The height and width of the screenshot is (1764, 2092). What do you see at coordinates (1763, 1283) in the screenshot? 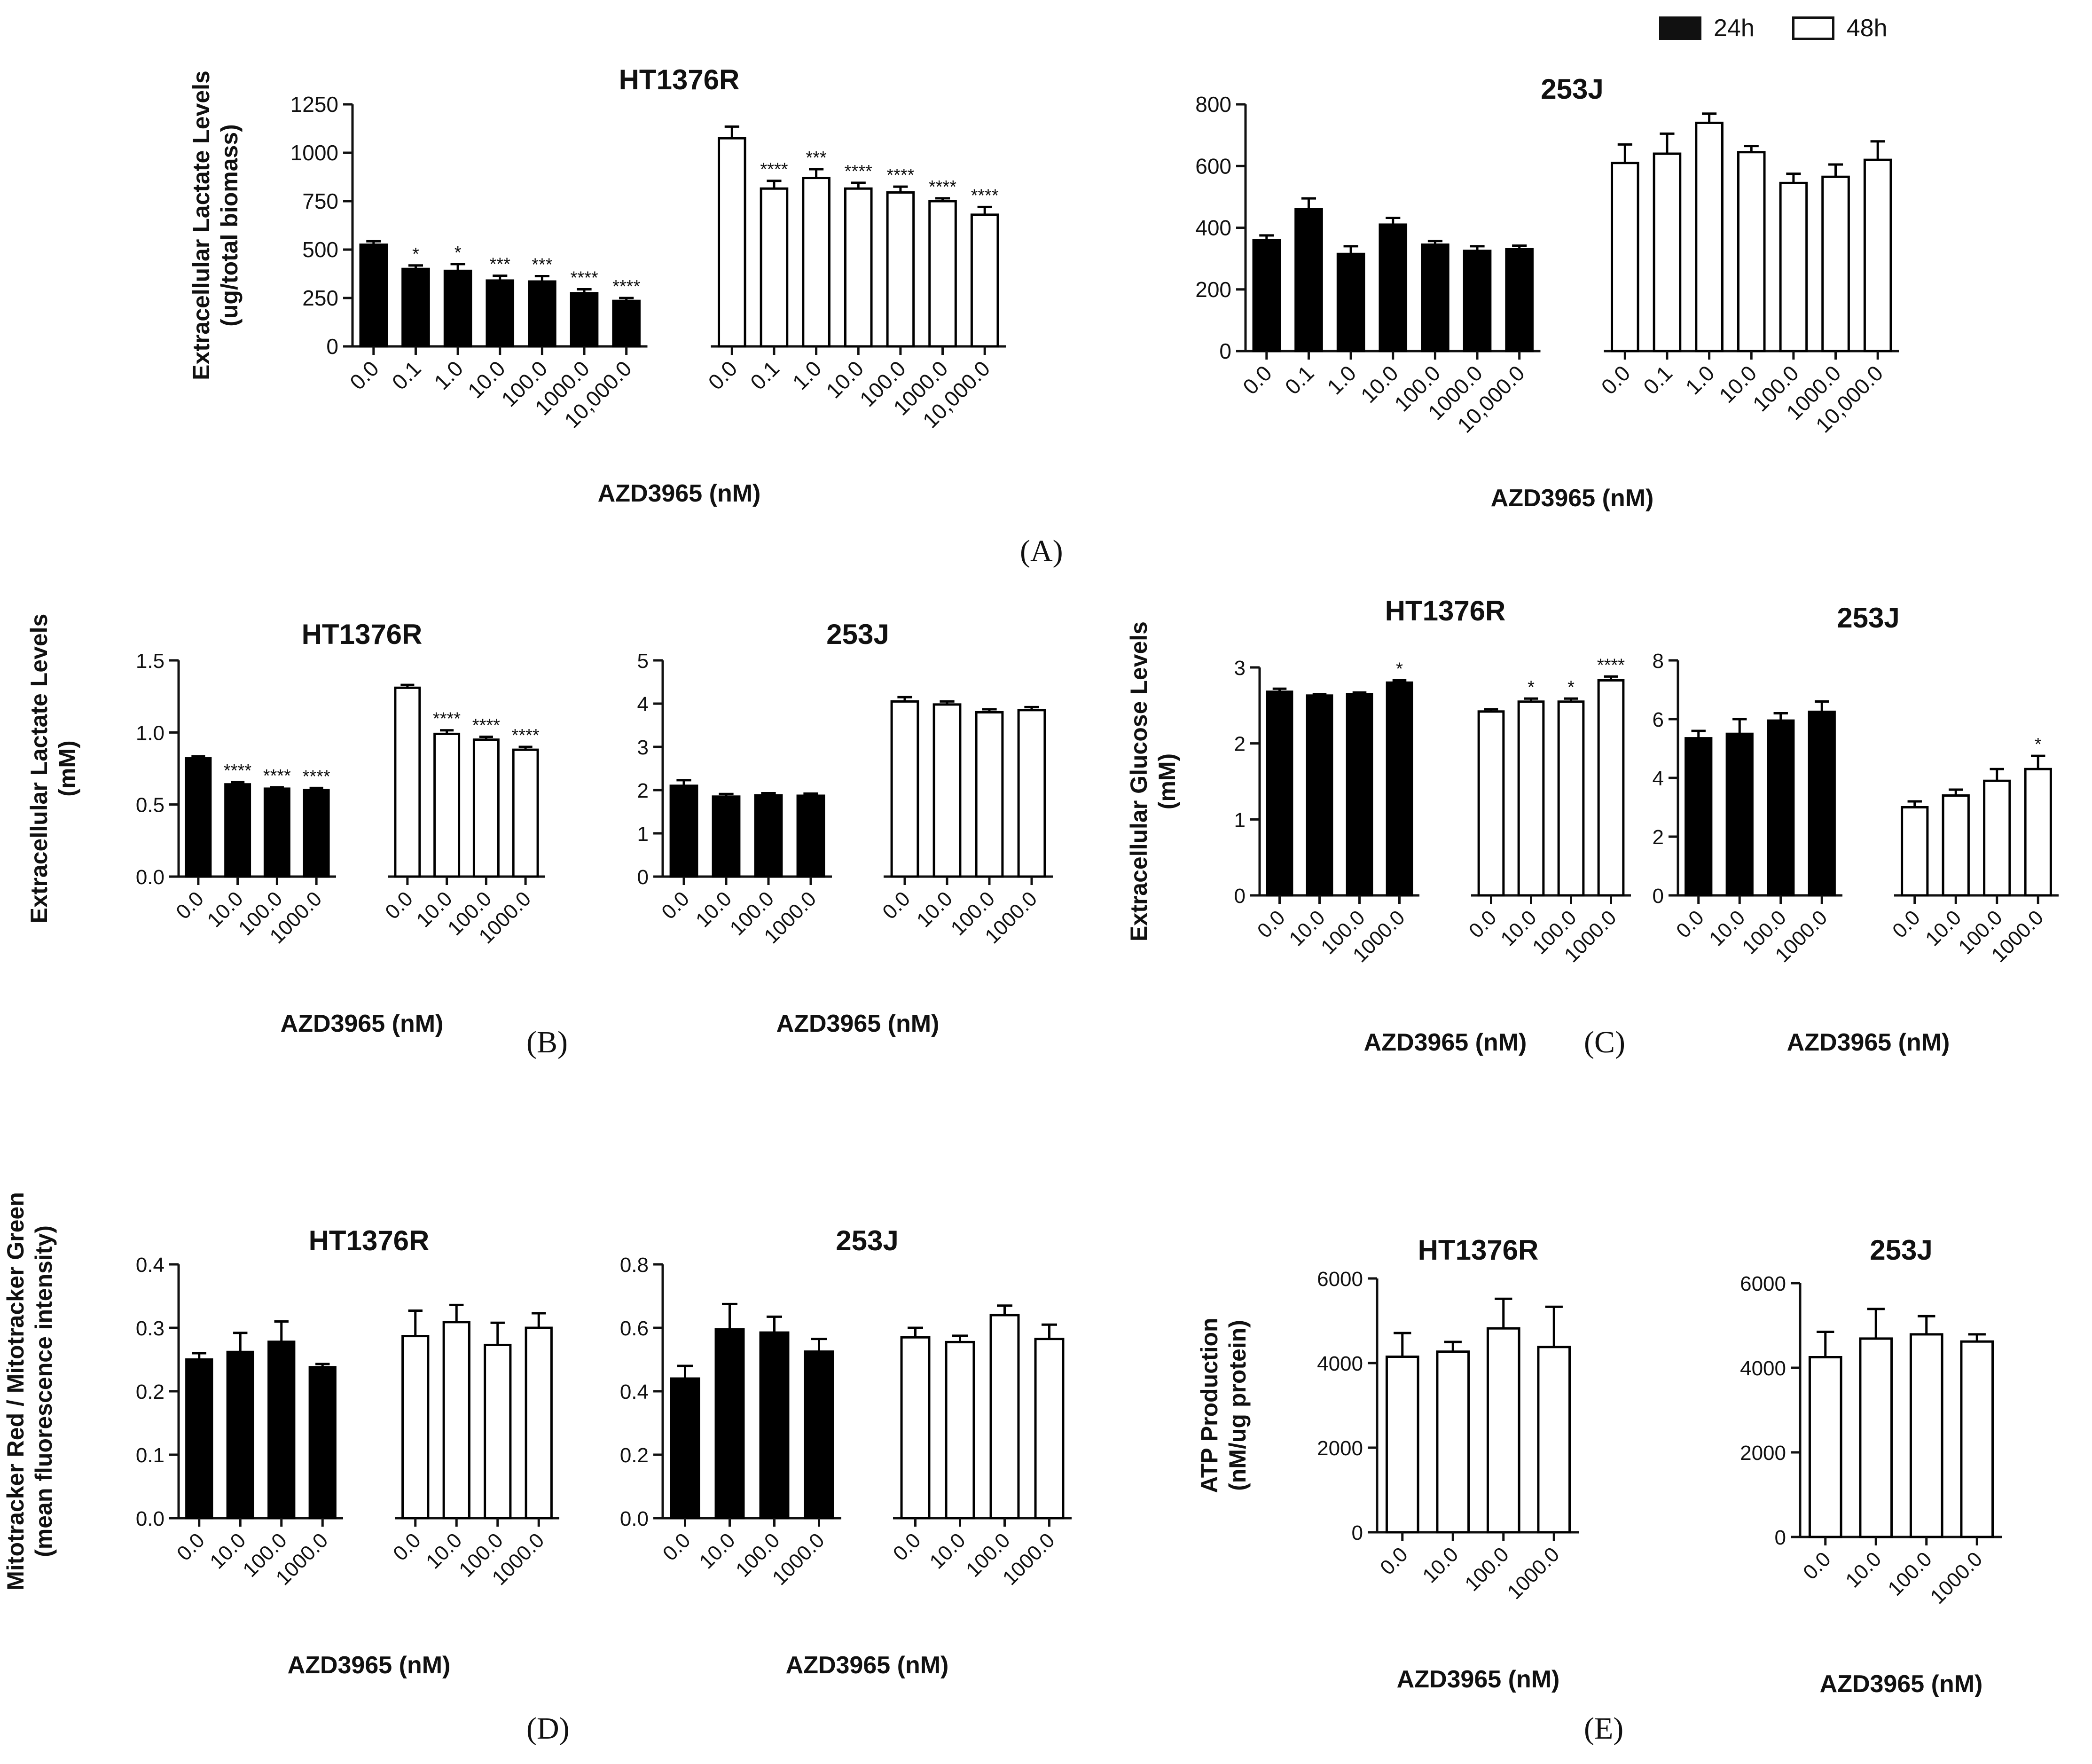
I see `y-tick-label: 6000` at bounding box center [1763, 1283].